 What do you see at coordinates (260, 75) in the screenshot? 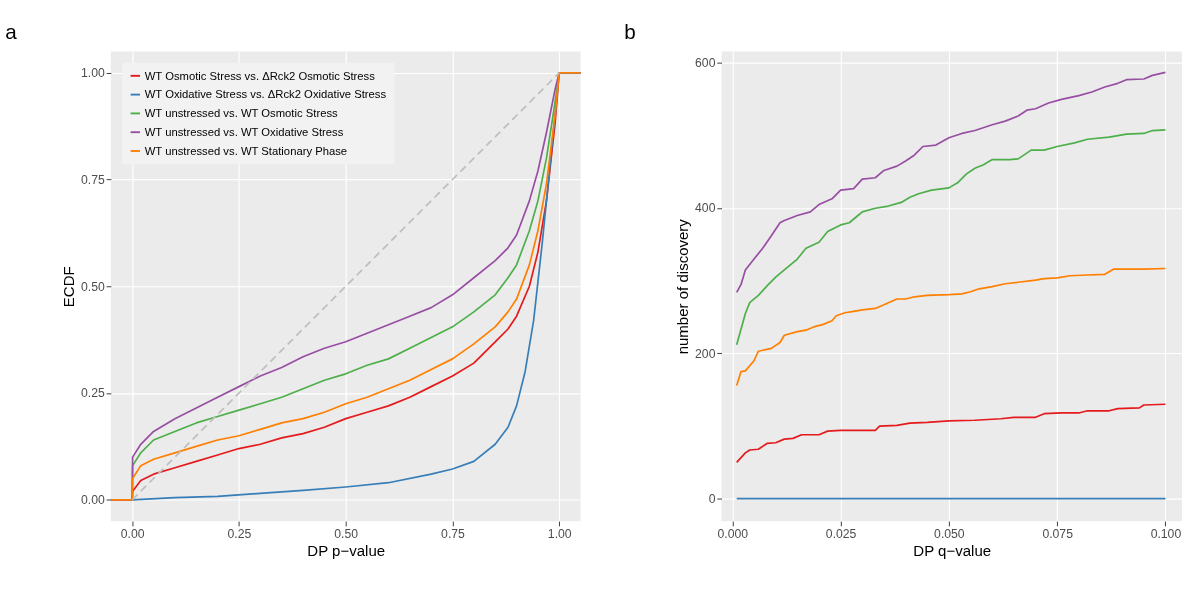
I see `legend-label: WT Osmotic Stress vs. ΔRck2 Osmotic Stress` at bounding box center [260, 75].